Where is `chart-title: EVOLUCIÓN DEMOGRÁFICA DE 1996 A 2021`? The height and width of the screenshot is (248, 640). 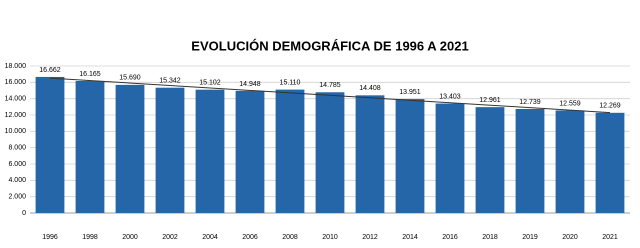
chart-title: EVOLUCIÓN DEMOGRÁFICA DE 1996 A 2021 is located at coordinates (329, 45).